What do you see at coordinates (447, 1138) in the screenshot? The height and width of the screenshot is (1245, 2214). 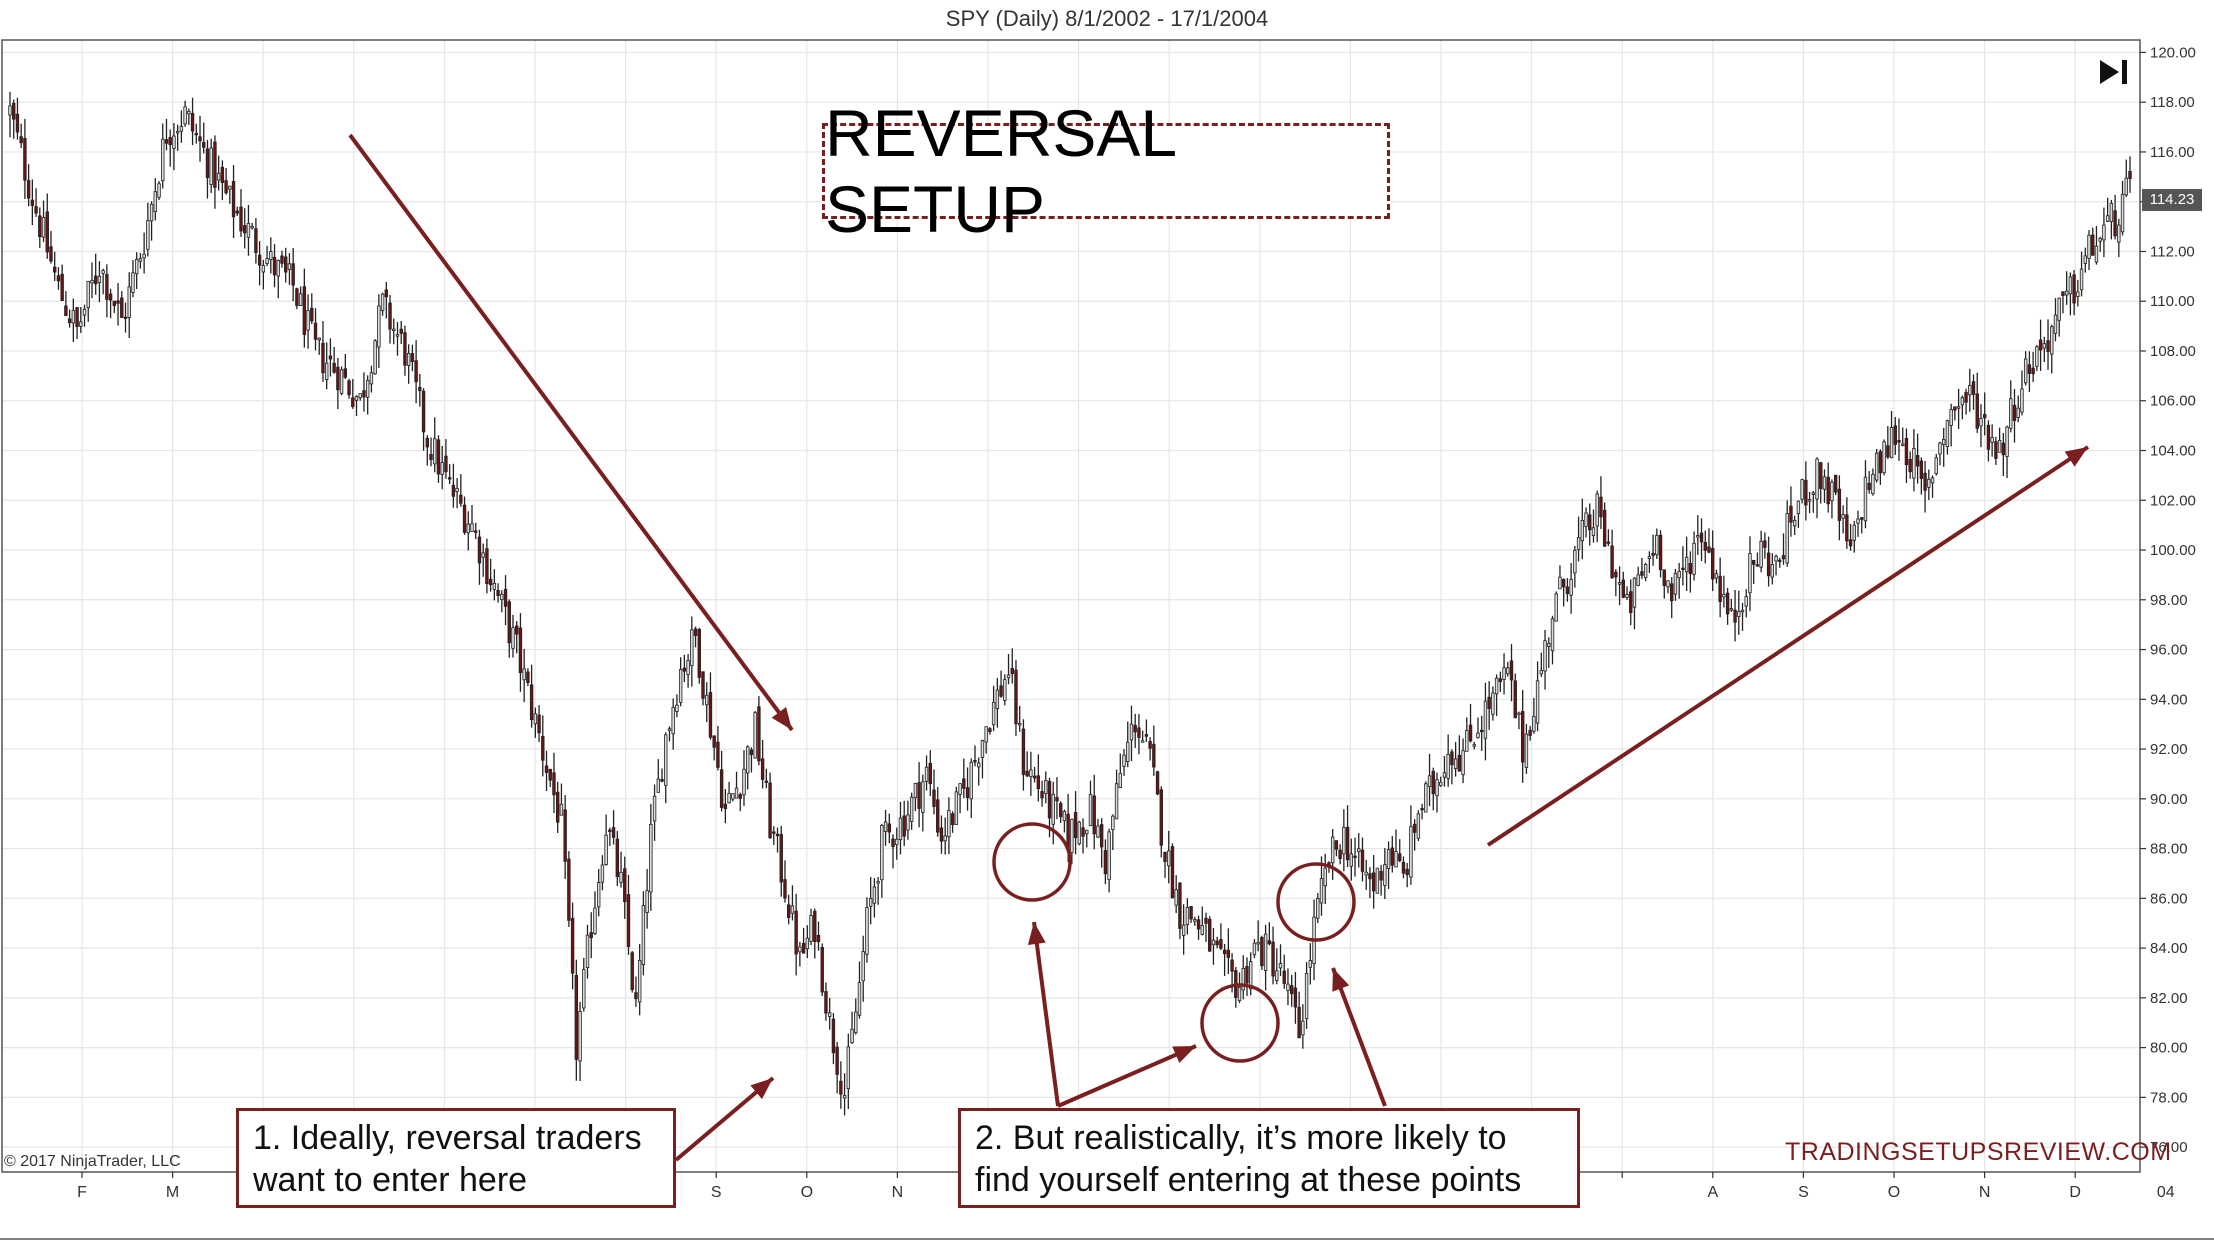 I see `note1-line1: 1. Ideally, reversal traders` at bounding box center [447, 1138].